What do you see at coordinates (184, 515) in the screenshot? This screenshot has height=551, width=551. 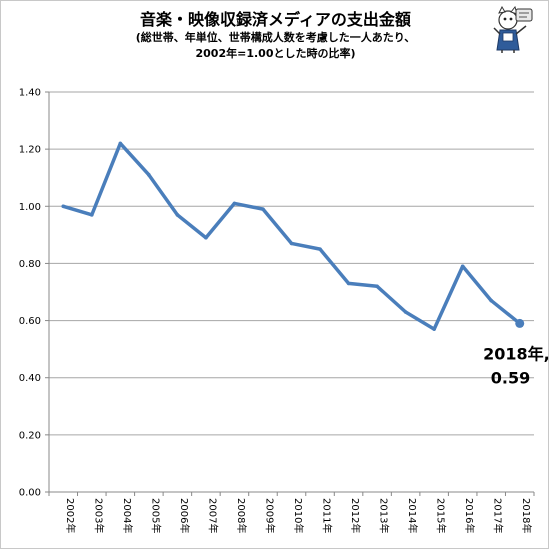 I see `x-tick-label: 2006年` at bounding box center [184, 515].